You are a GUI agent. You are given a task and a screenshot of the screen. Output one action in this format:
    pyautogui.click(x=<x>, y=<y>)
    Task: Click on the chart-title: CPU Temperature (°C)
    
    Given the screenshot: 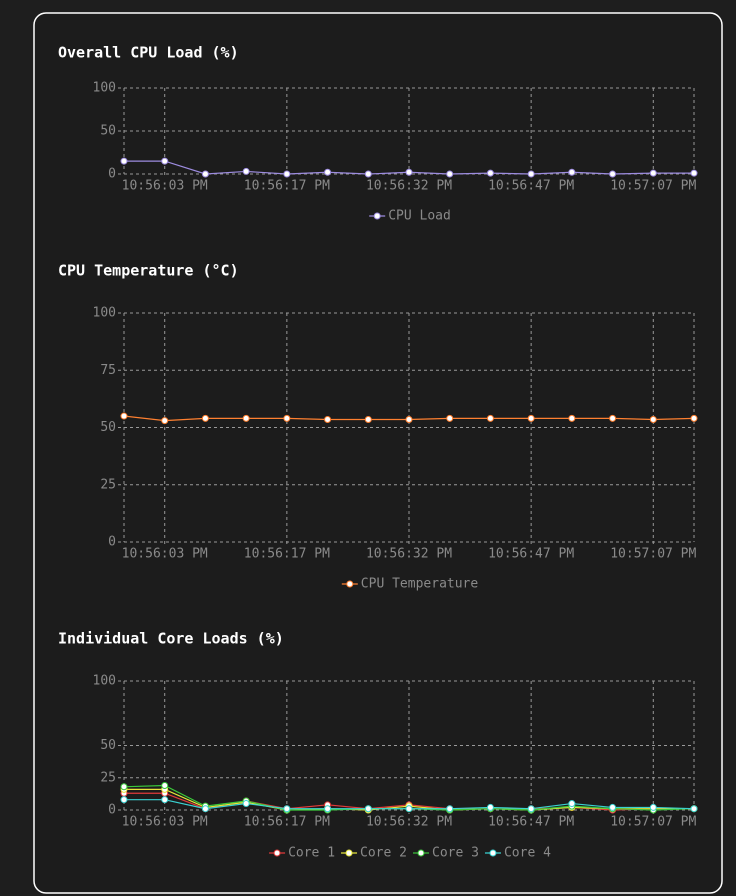 What is the action you would take?
    pyautogui.click(x=148, y=271)
    